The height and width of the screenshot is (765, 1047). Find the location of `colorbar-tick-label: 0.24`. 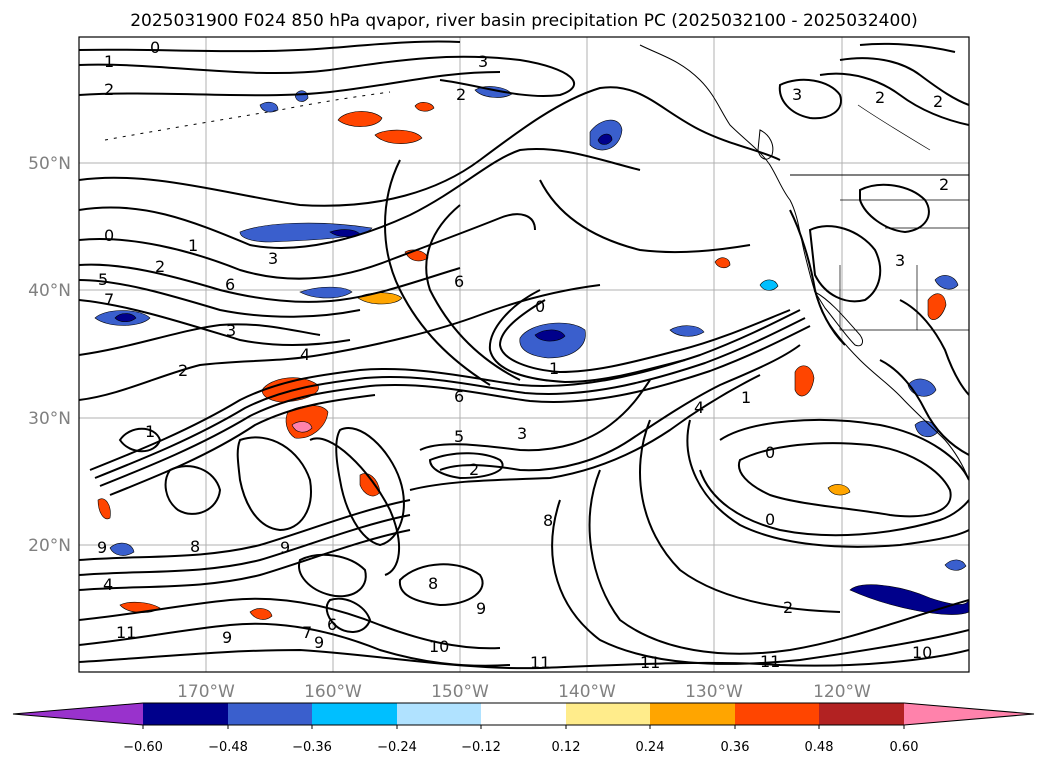

colorbar-tick-label: 0.24 is located at coordinates (650, 747).